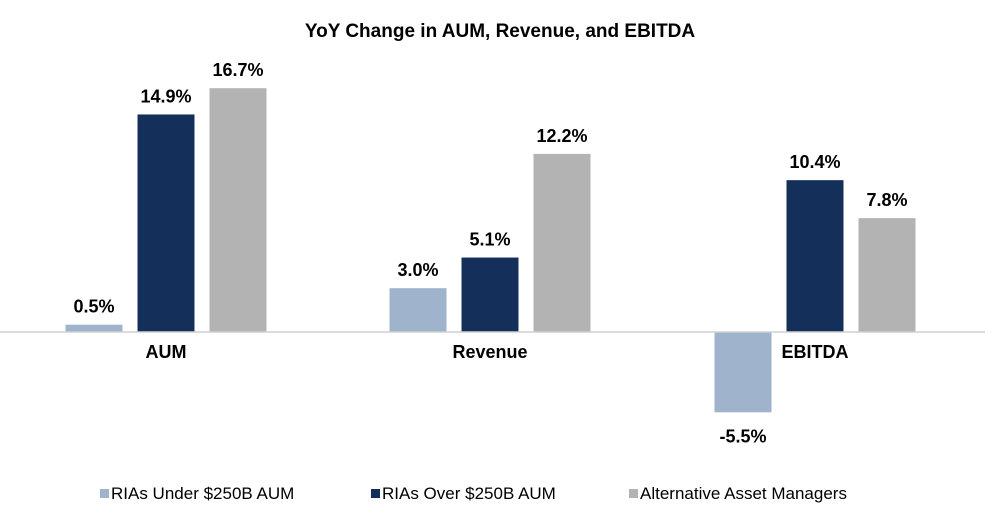  What do you see at coordinates (815, 352) in the screenshot?
I see `category-label: EBITDA` at bounding box center [815, 352].